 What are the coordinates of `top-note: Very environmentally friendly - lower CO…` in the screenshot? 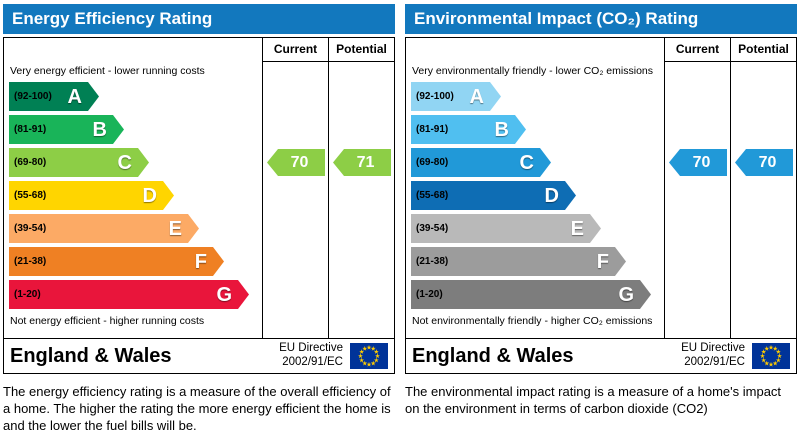 It's located at (532, 71).